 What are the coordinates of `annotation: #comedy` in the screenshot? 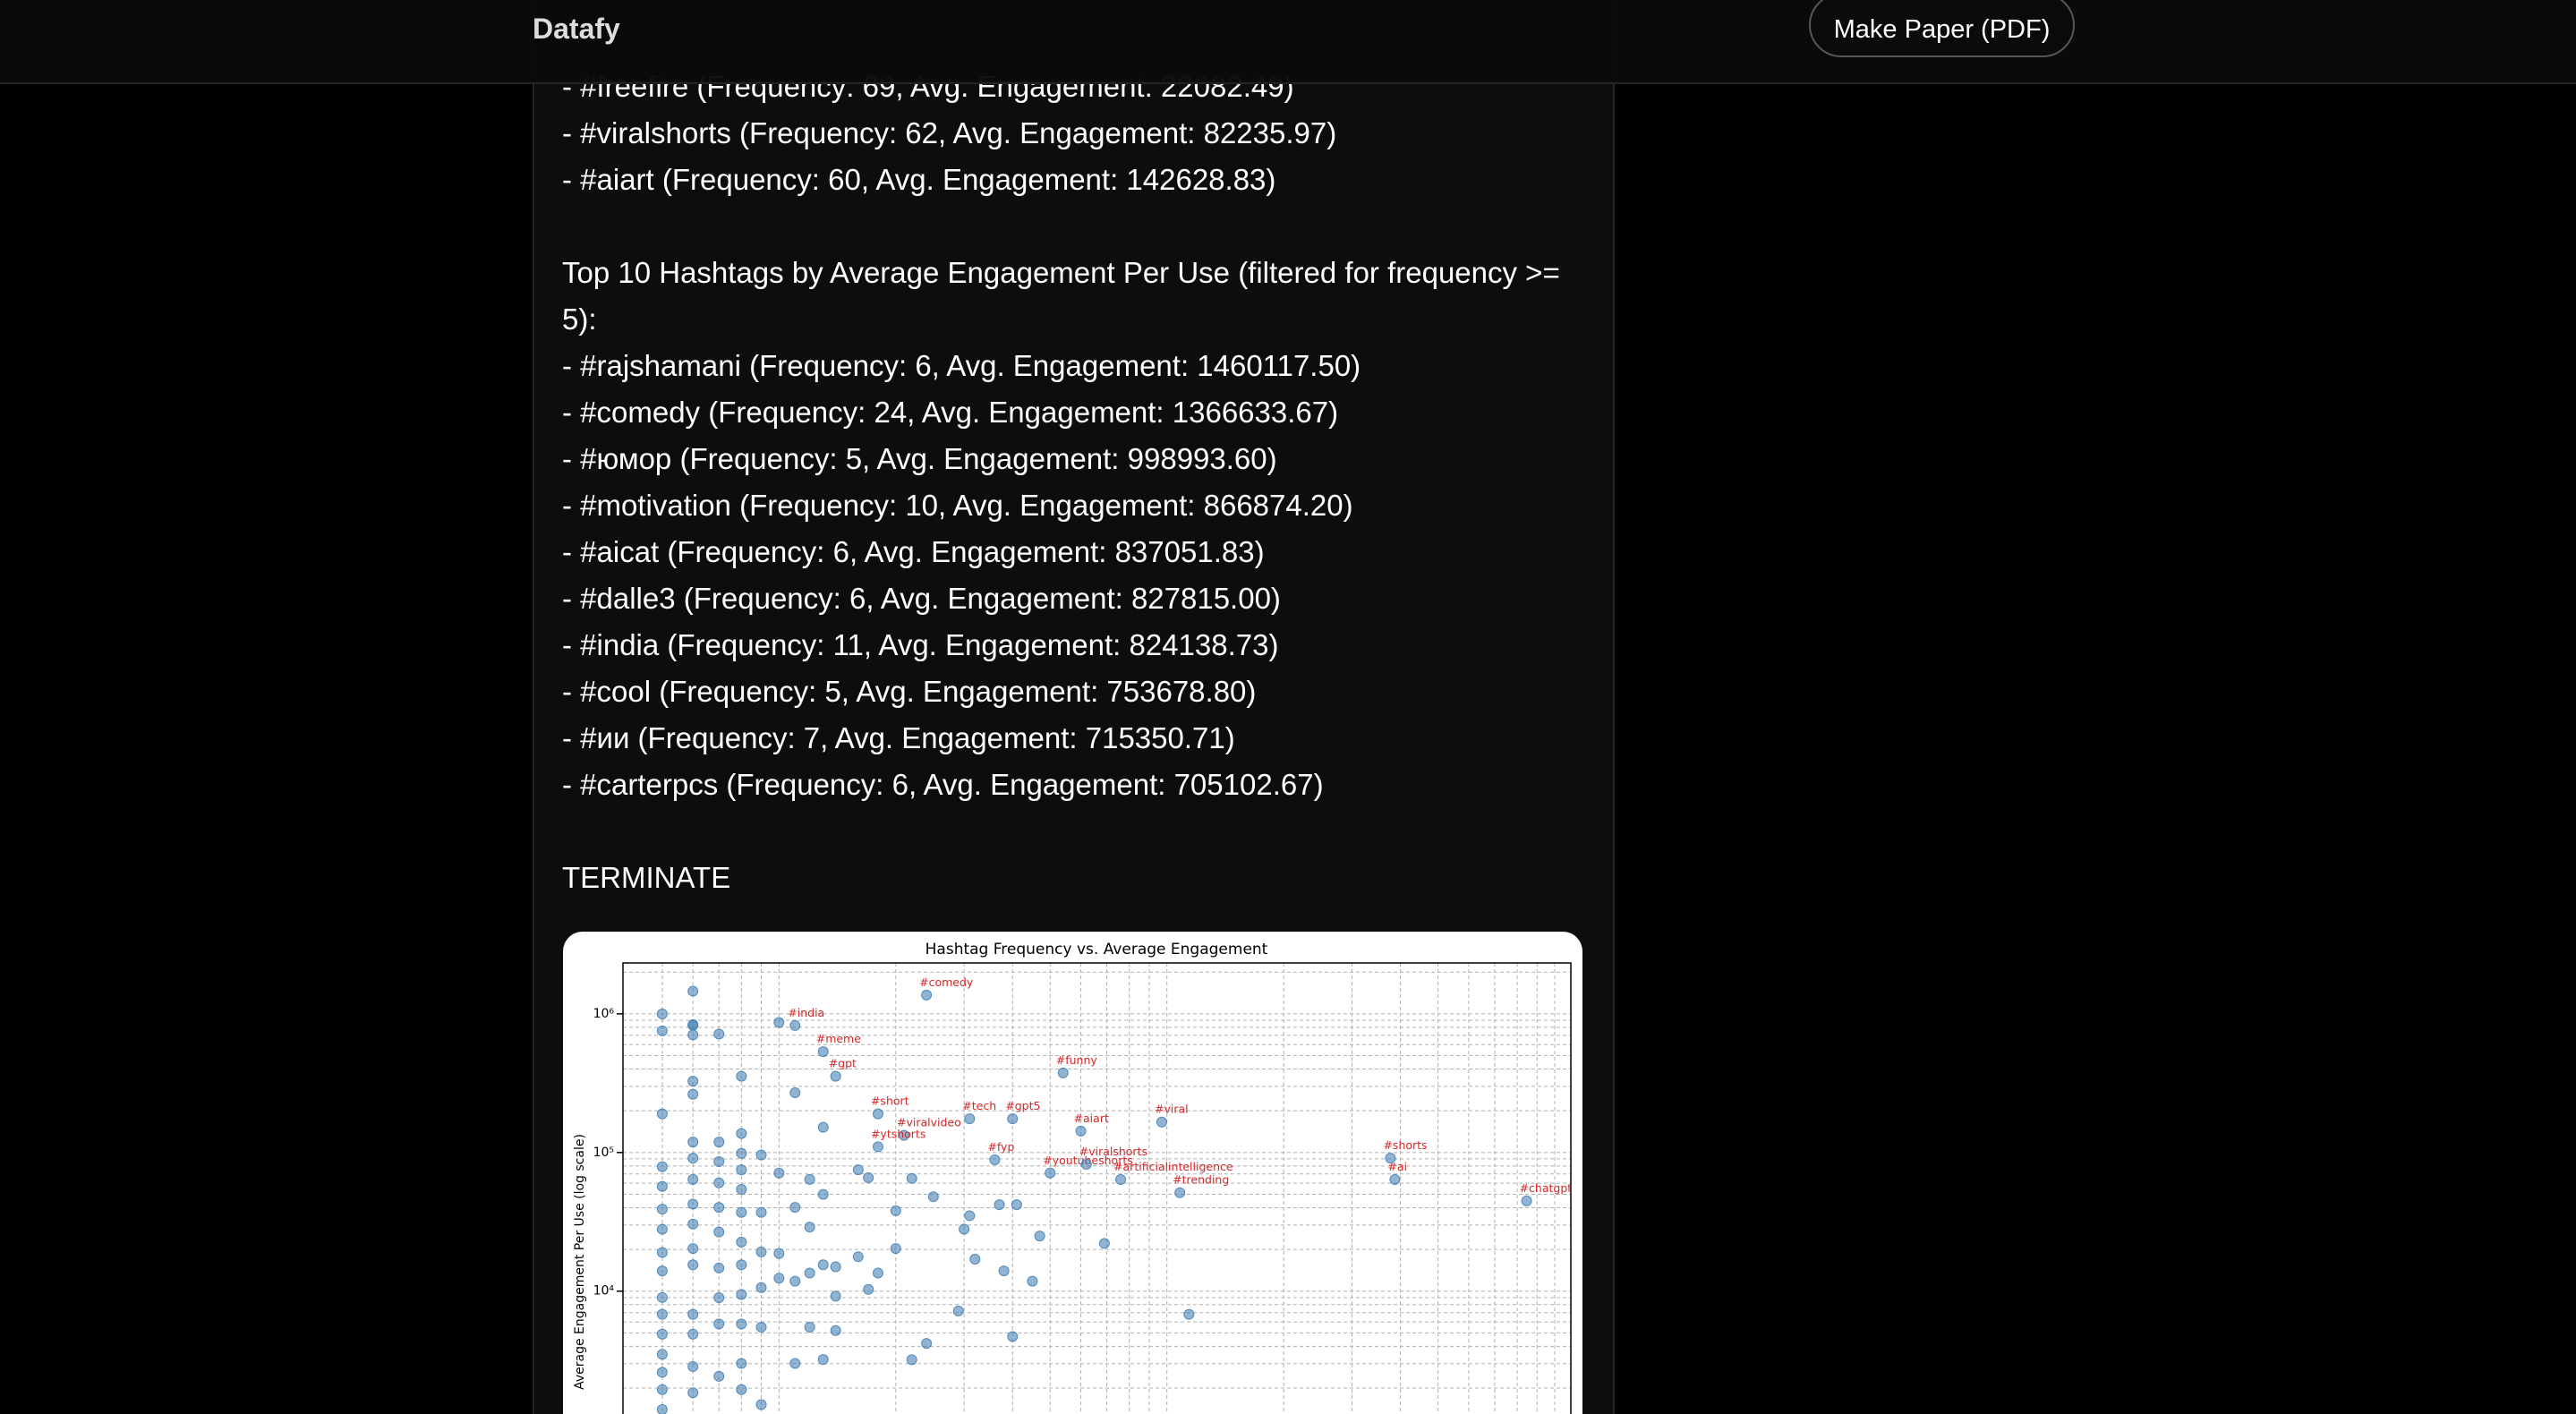 It's located at (946, 982).